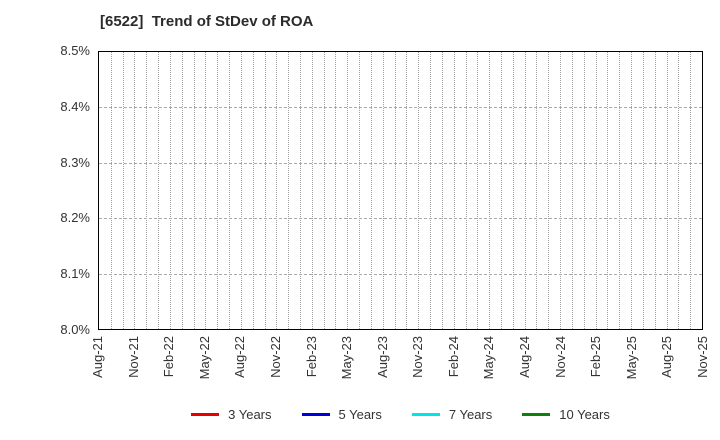 The height and width of the screenshot is (440, 720). I want to click on legend-item-10-years: 10 Years, so click(566, 414).